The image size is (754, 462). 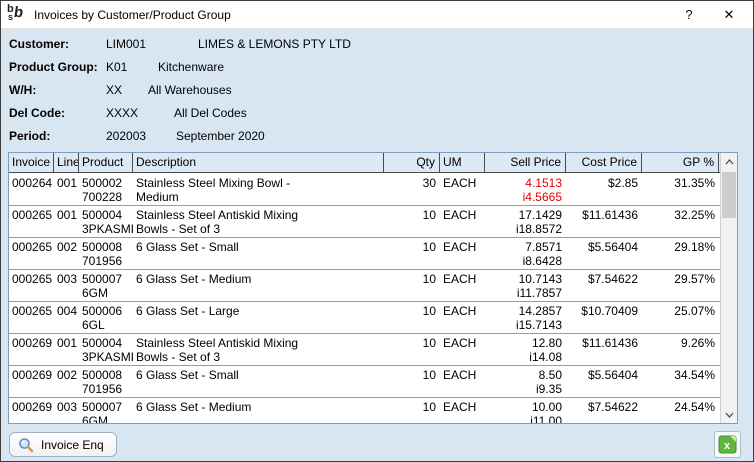 I want to click on cell-sell-price: 7.8571 i8.6428, so click(x=525, y=253).